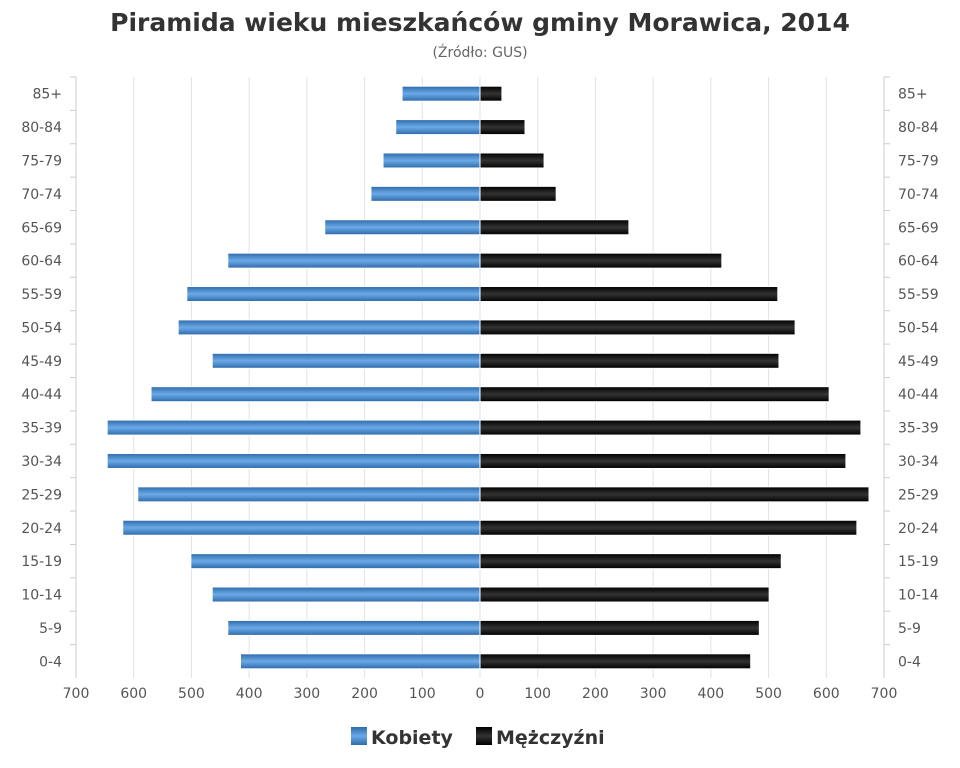 The image size is (960, 768). I want to click on y-tick-label-right: 45-49, so click(918, 362).